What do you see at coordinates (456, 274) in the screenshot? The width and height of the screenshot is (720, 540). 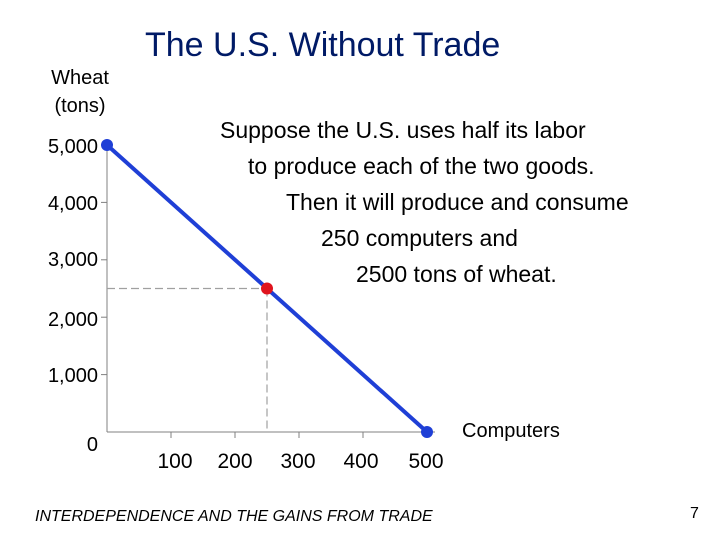 I see `explanation-line-5: 2500 tons of wheat.` at bounding box center [456, 274].